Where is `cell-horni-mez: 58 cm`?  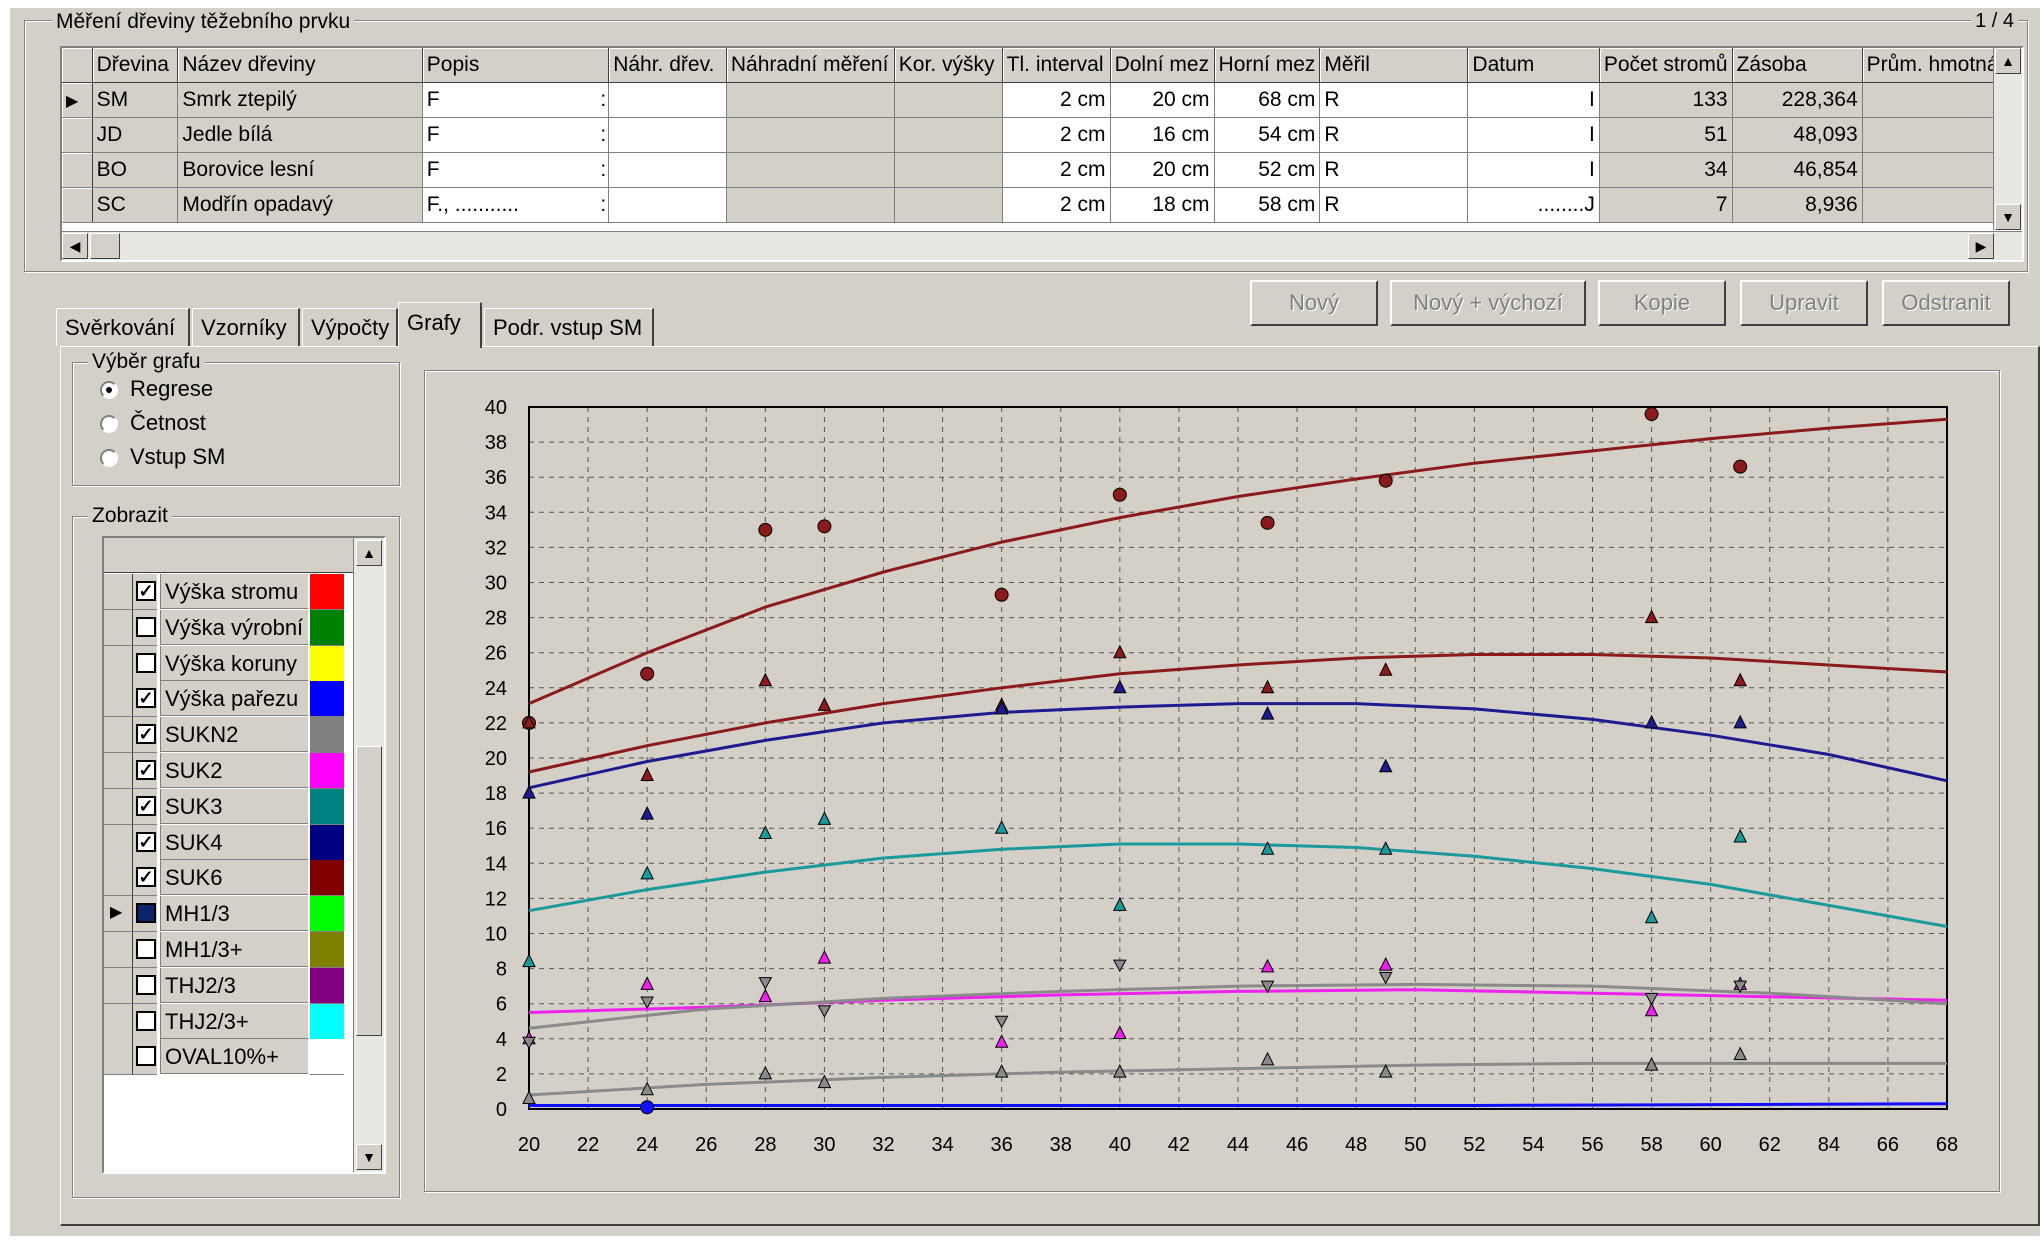
cell-horni-mez: 58 cm is located at coordinates (1267, 205).